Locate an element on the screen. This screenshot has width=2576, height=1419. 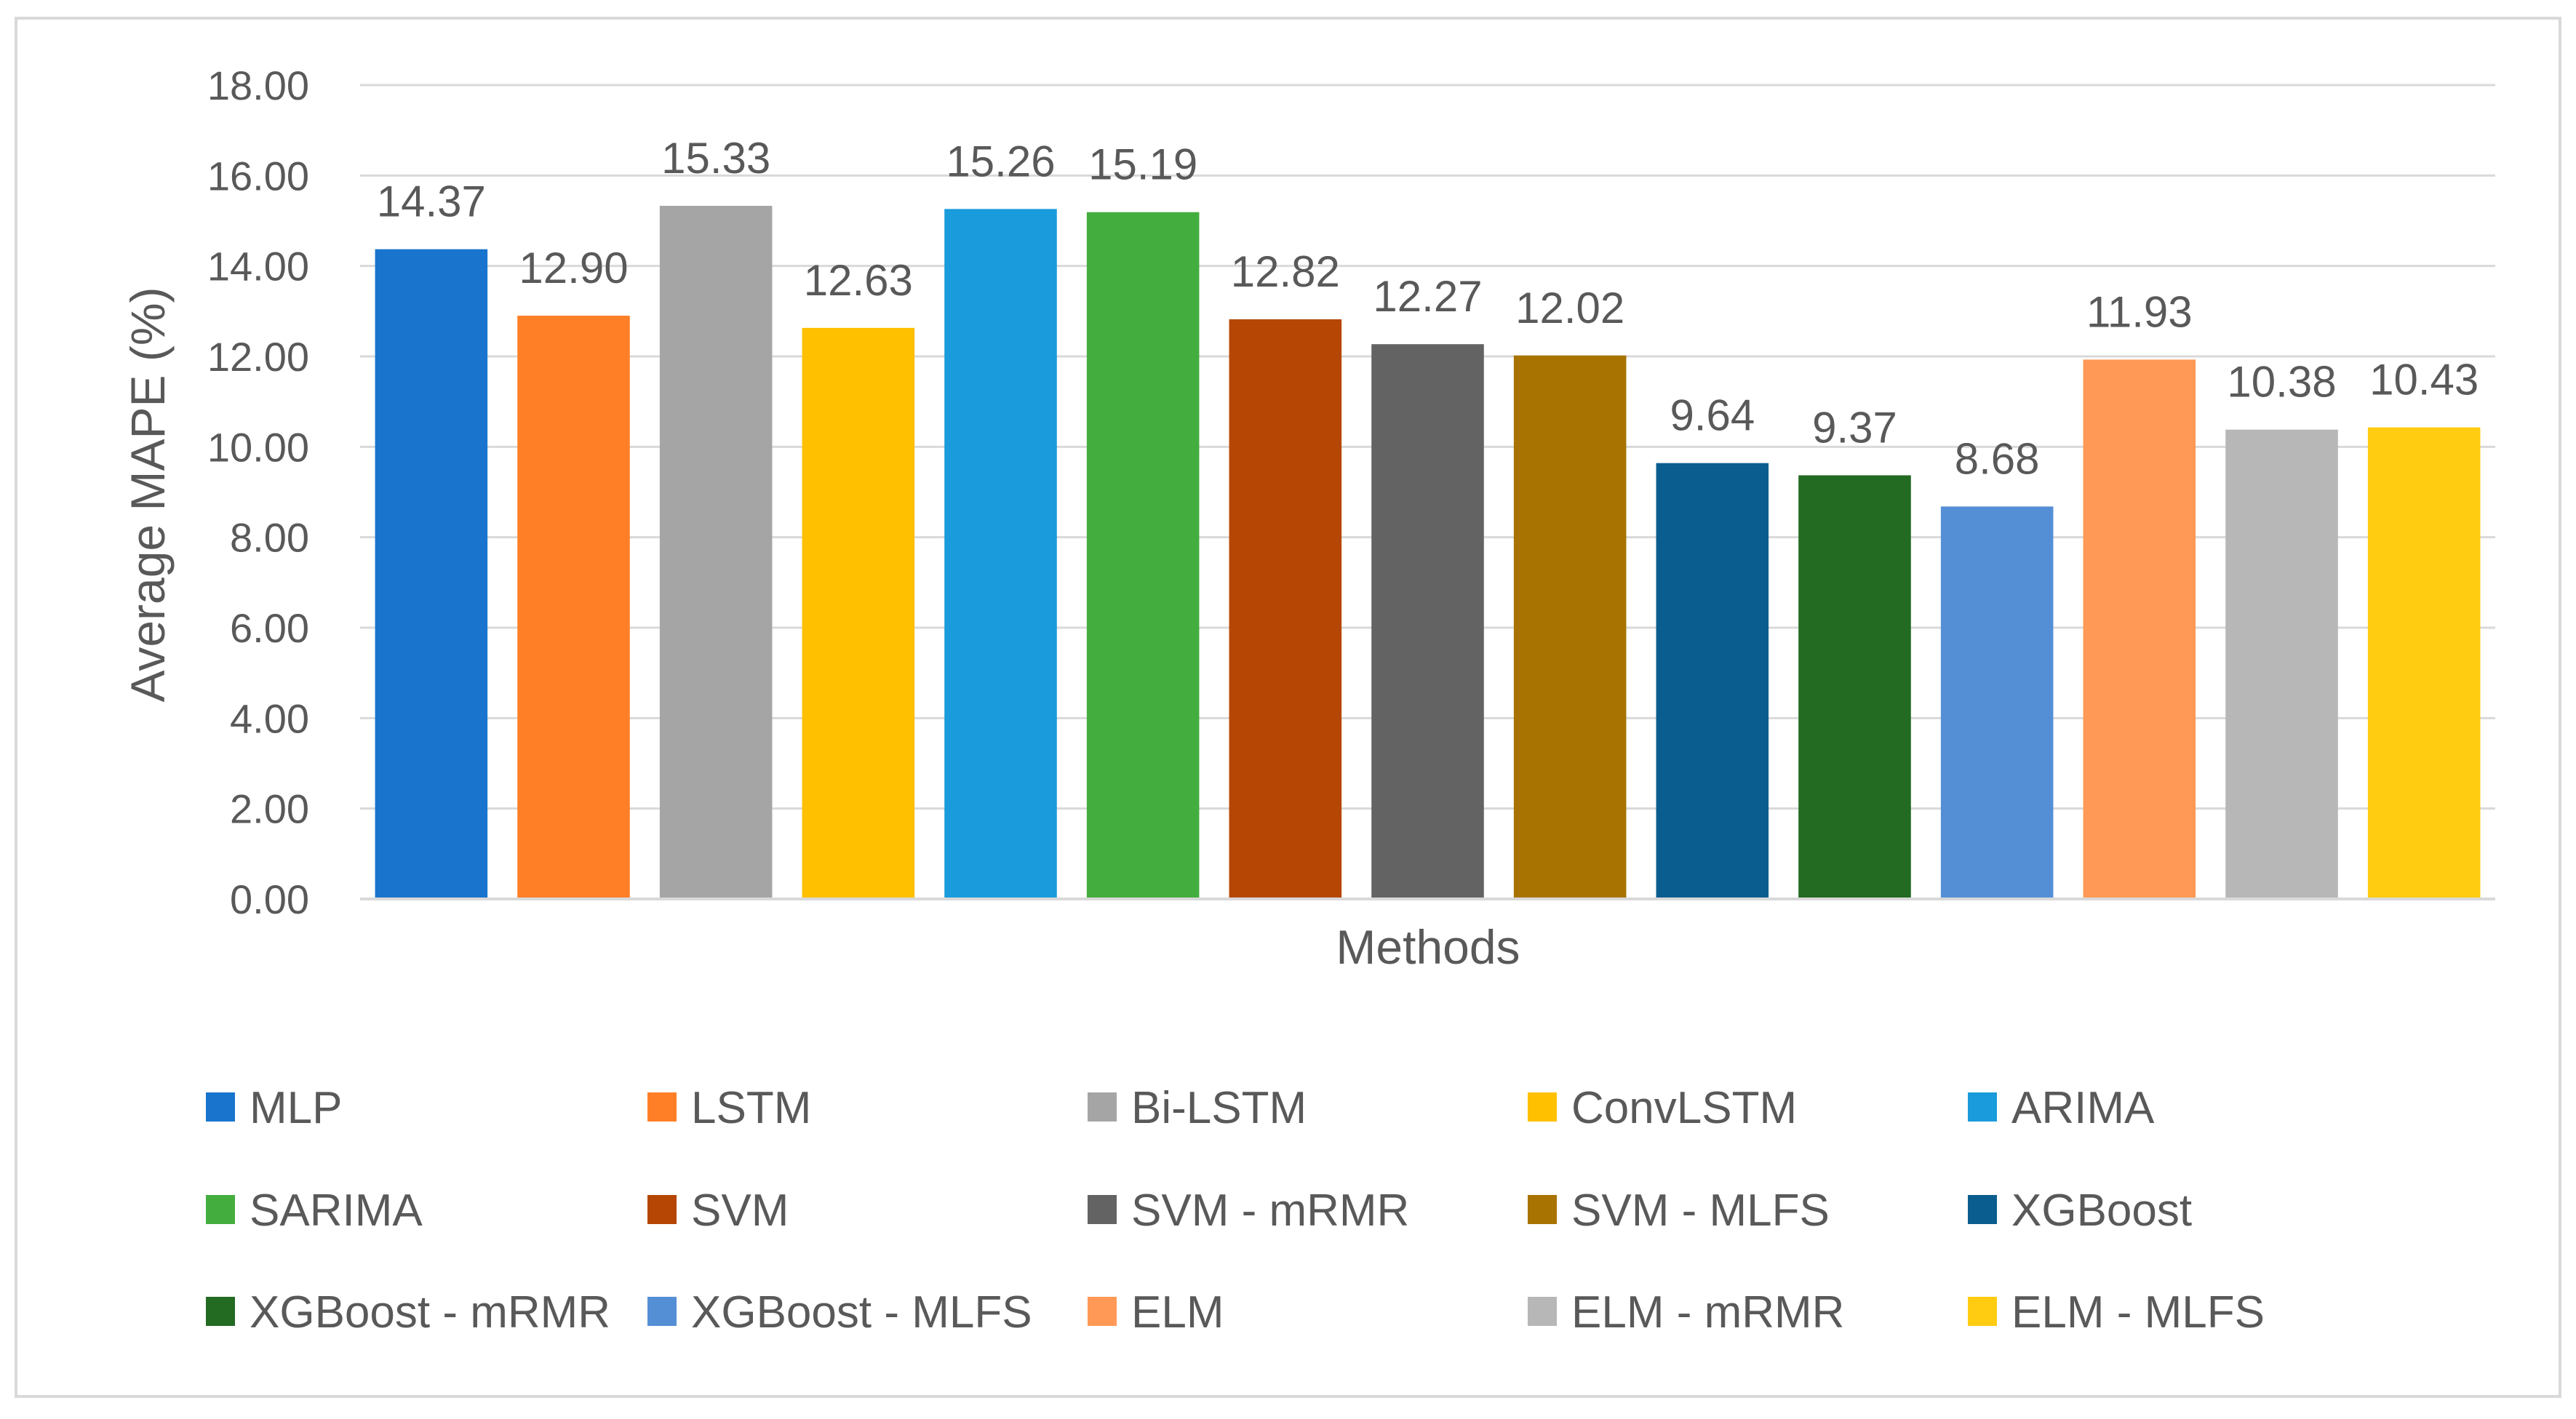
legend-label: XGBoost - mRMR is located at coordinates (430, 1312).